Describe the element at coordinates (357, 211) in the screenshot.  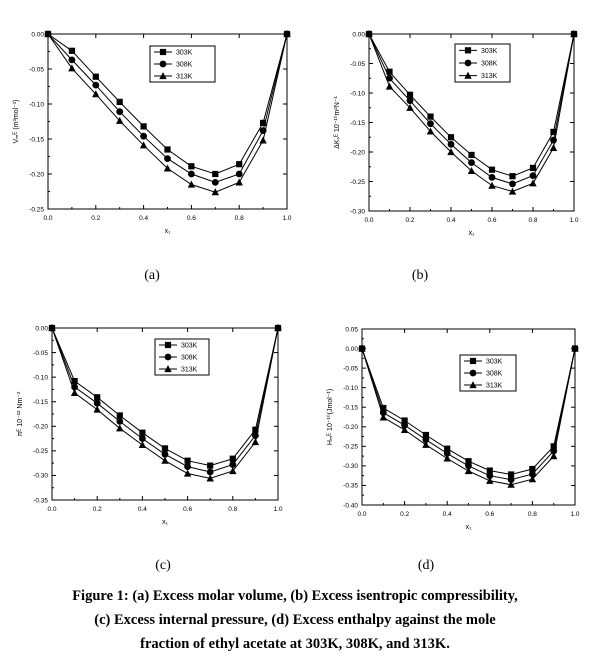
I see `y-tick-label: -0.30` at that location.